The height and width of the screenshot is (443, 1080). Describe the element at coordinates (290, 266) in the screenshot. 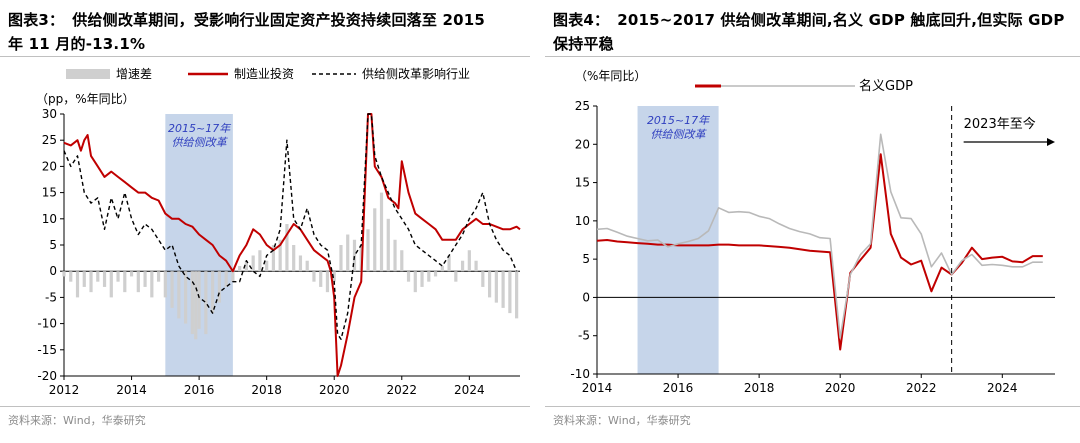

I see `left-series-bars` at that location.